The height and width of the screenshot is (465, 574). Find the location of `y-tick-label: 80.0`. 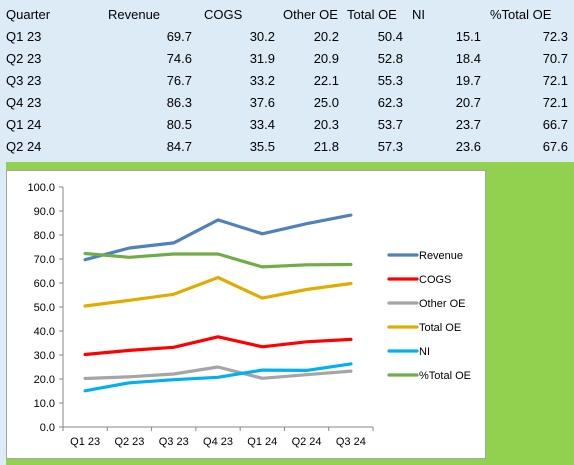

y-tick-label: 80.0 is located at coordinates (44, 236).